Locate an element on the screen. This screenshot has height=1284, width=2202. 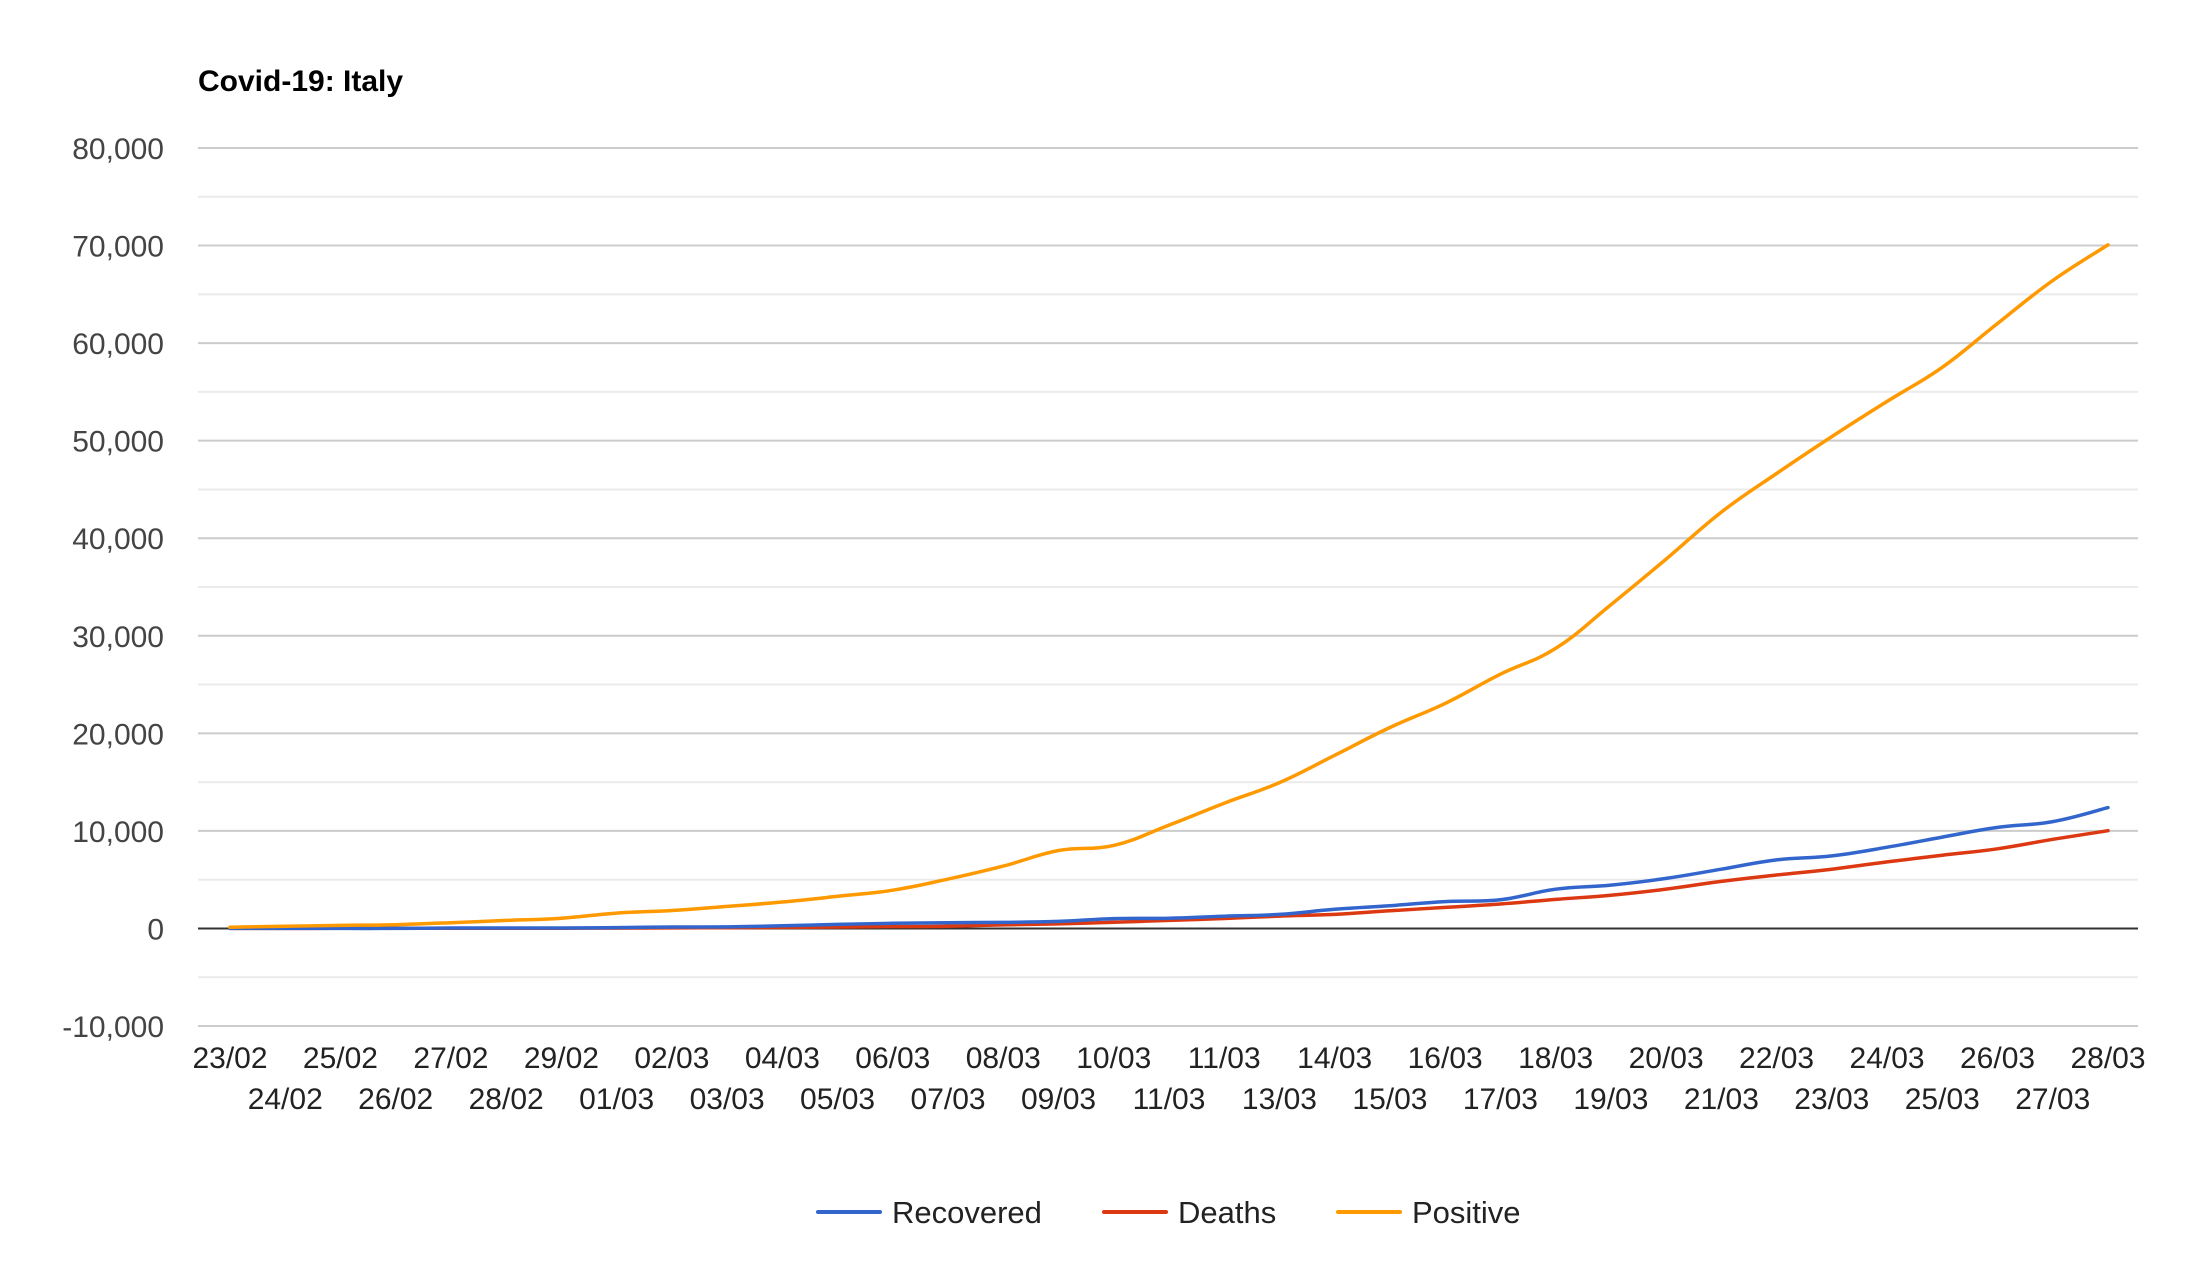
legend: Recovered Deaths Positive is located at coordinates (1168, 1212).